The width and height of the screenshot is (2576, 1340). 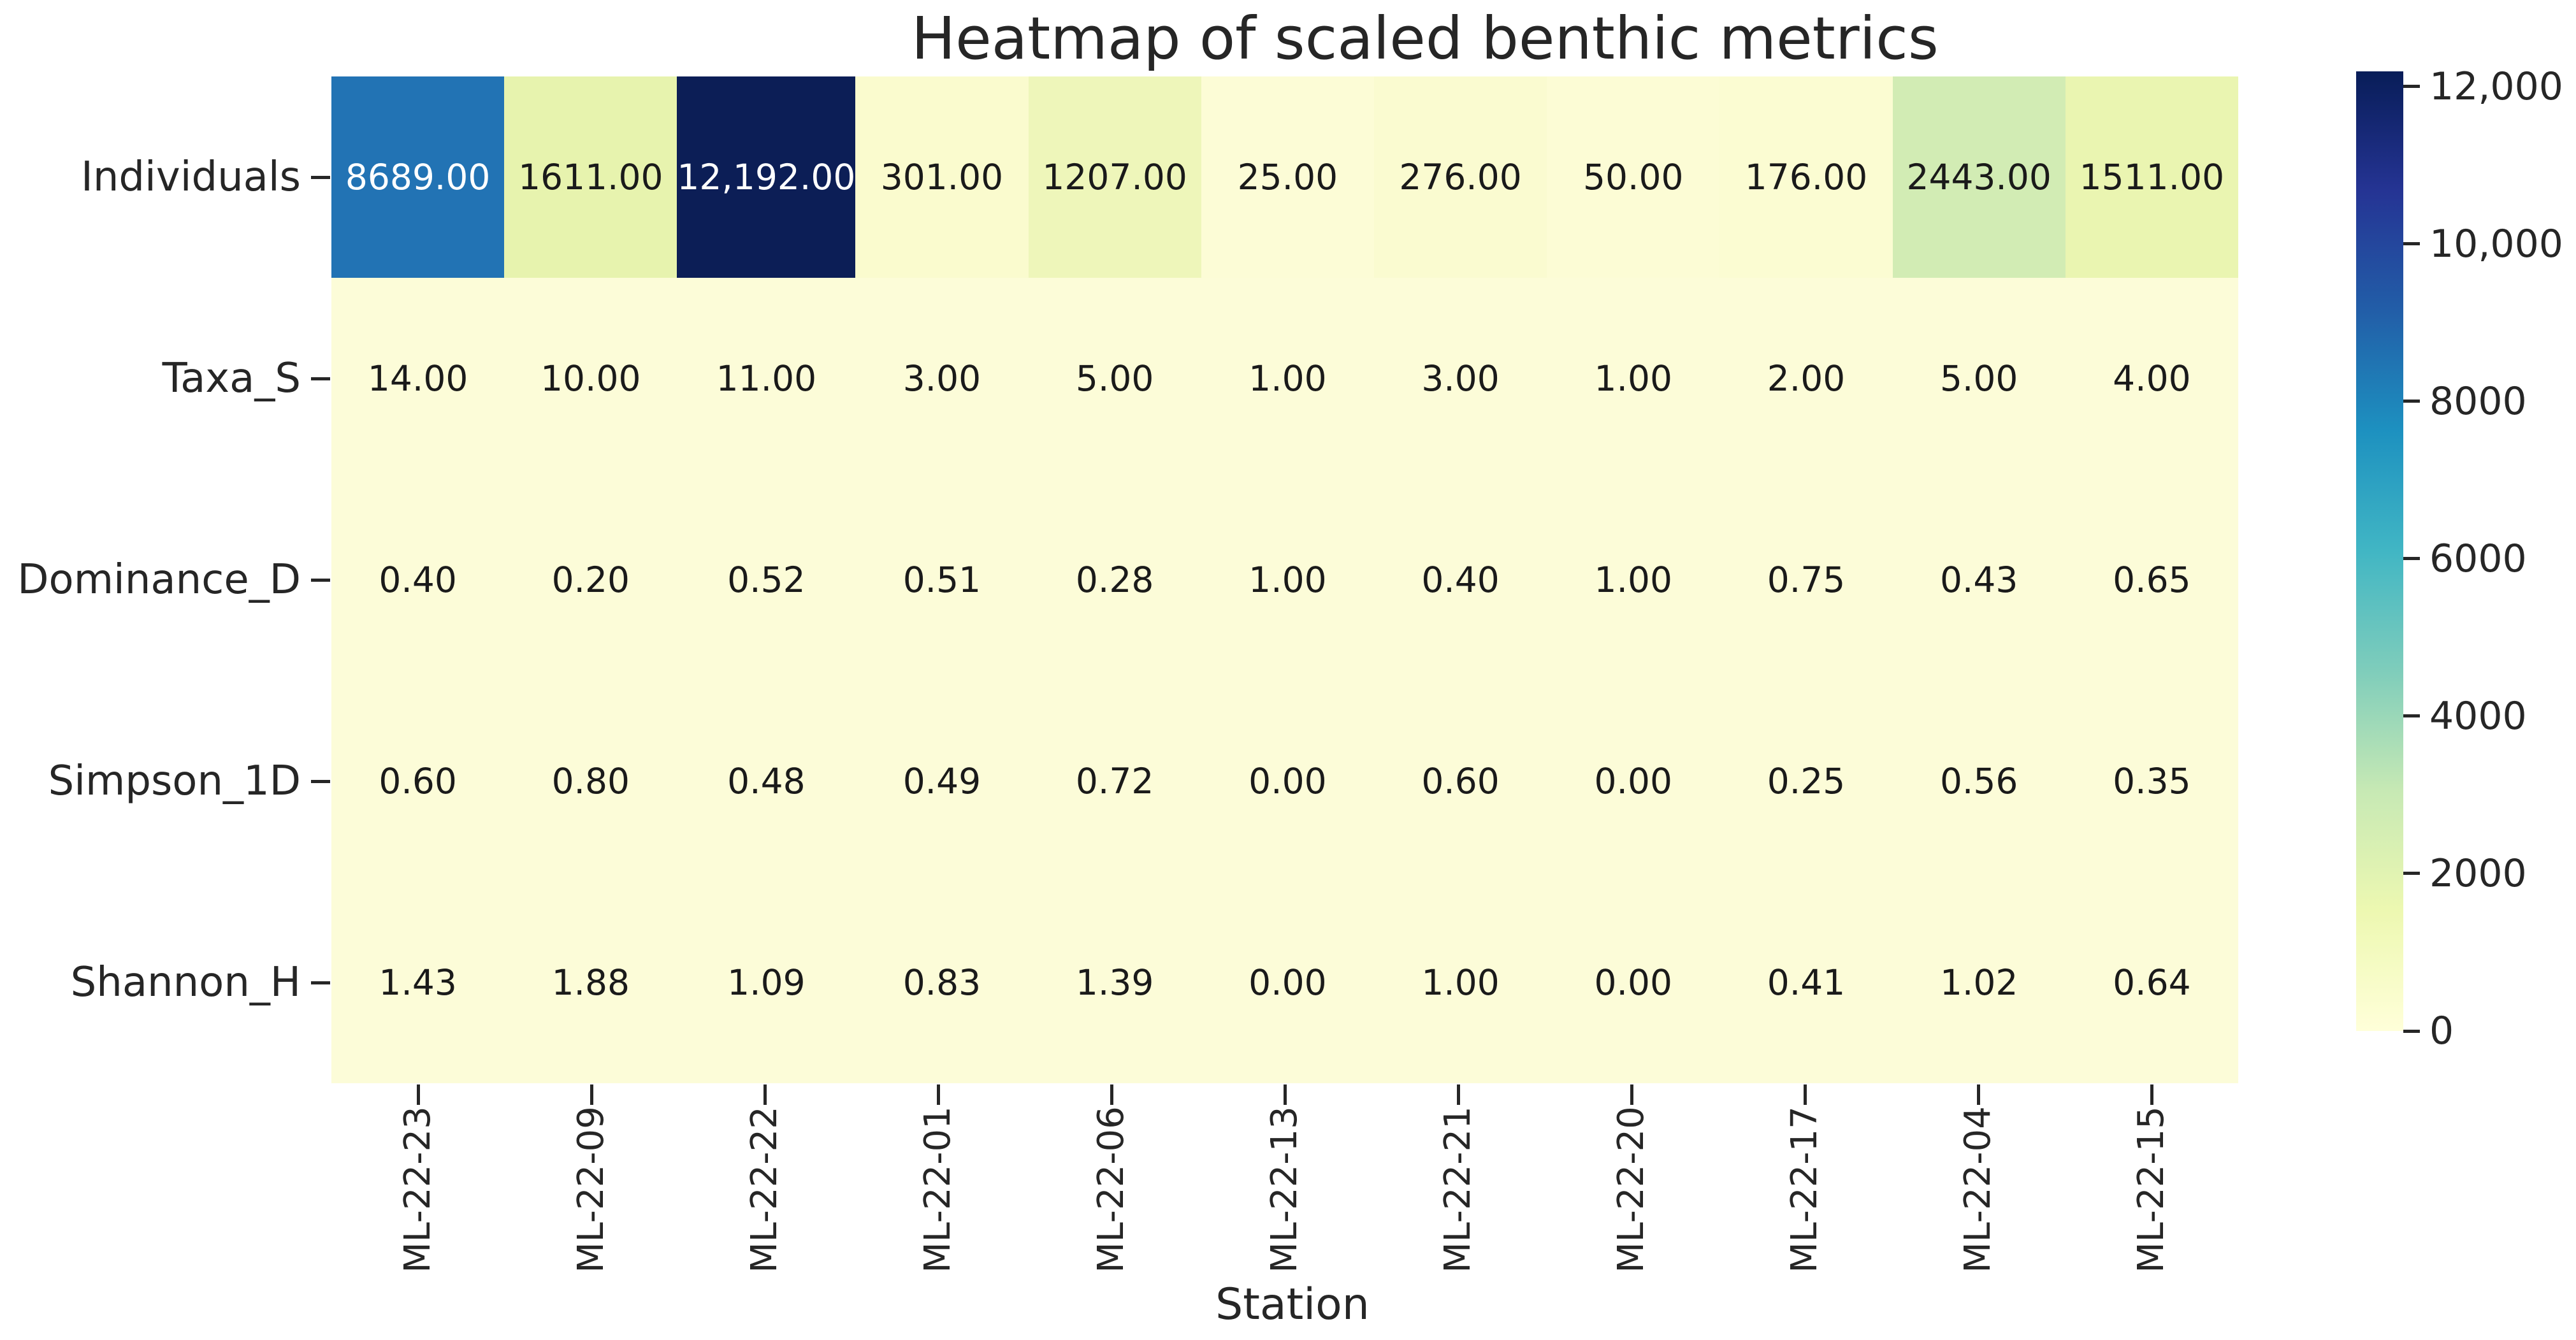 What do you see at coordinates (2496, 87) in the screenshot?
I see `colorbar-tick-label: 12,000` at bounding box center [2496, 87].